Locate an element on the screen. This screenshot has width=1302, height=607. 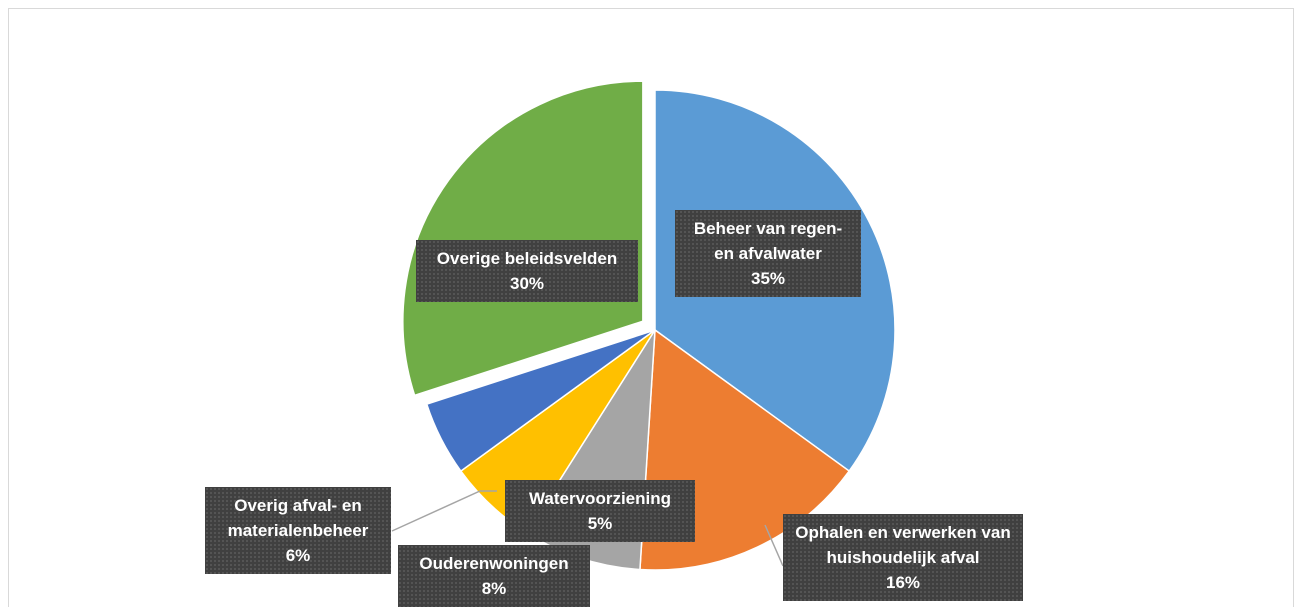
label-name: Ouderenwoningen is located at coordinates (494, 563).